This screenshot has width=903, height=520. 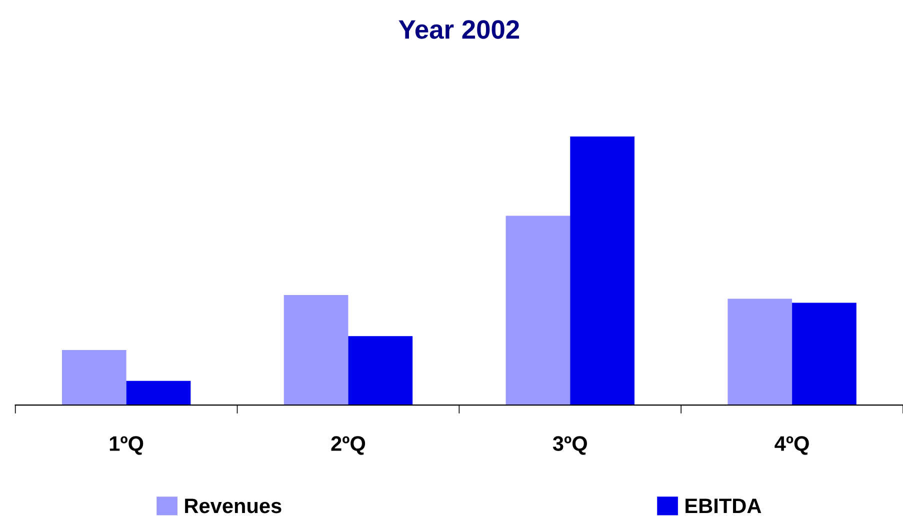 What do you see at coordinates (459, 29) in the screenshot?
I see `chart-title: Year 2002` at bounding box center [459, 29].